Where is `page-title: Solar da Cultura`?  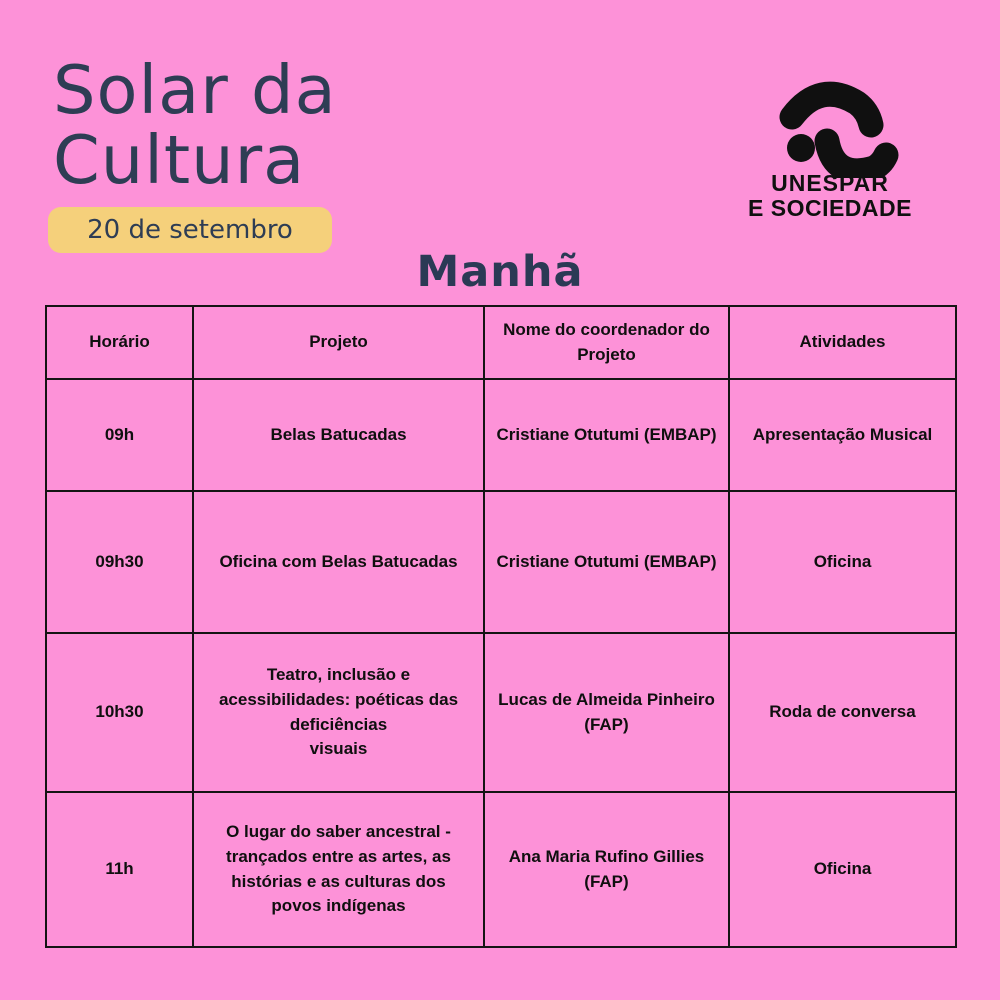
page-title: Solar da Cultura is located at coordinates (195, 125).